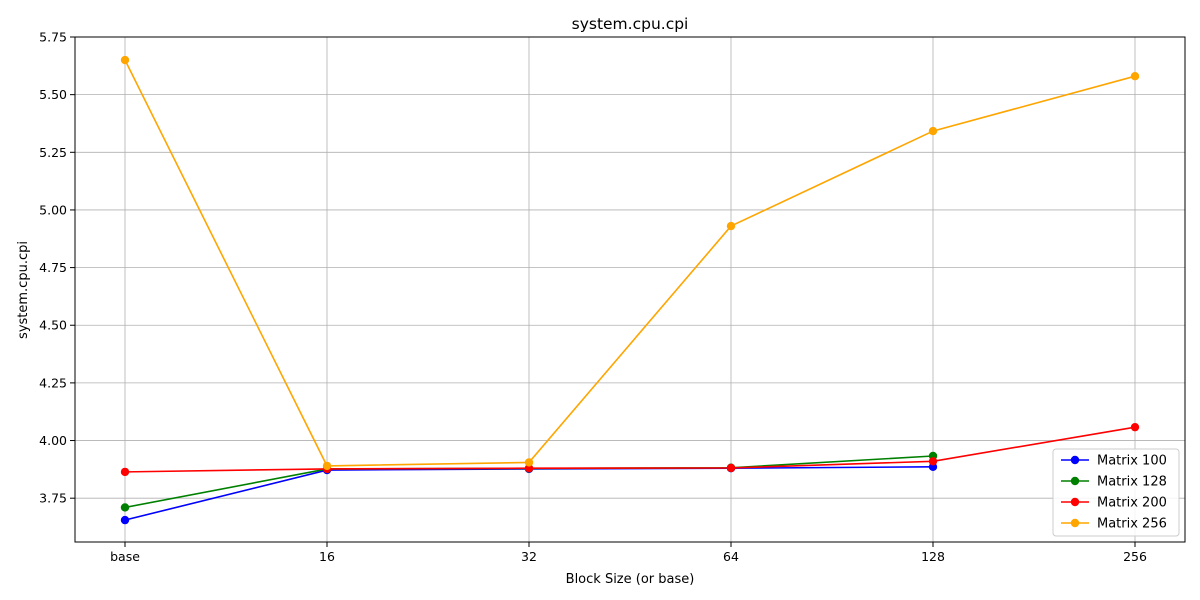 The width and height of the screenshot is (1200, 600). What do you see at coordinates (933, 556) in the screenshot?
I see `x-tick-label: 128` at bounding box center [933, 556].